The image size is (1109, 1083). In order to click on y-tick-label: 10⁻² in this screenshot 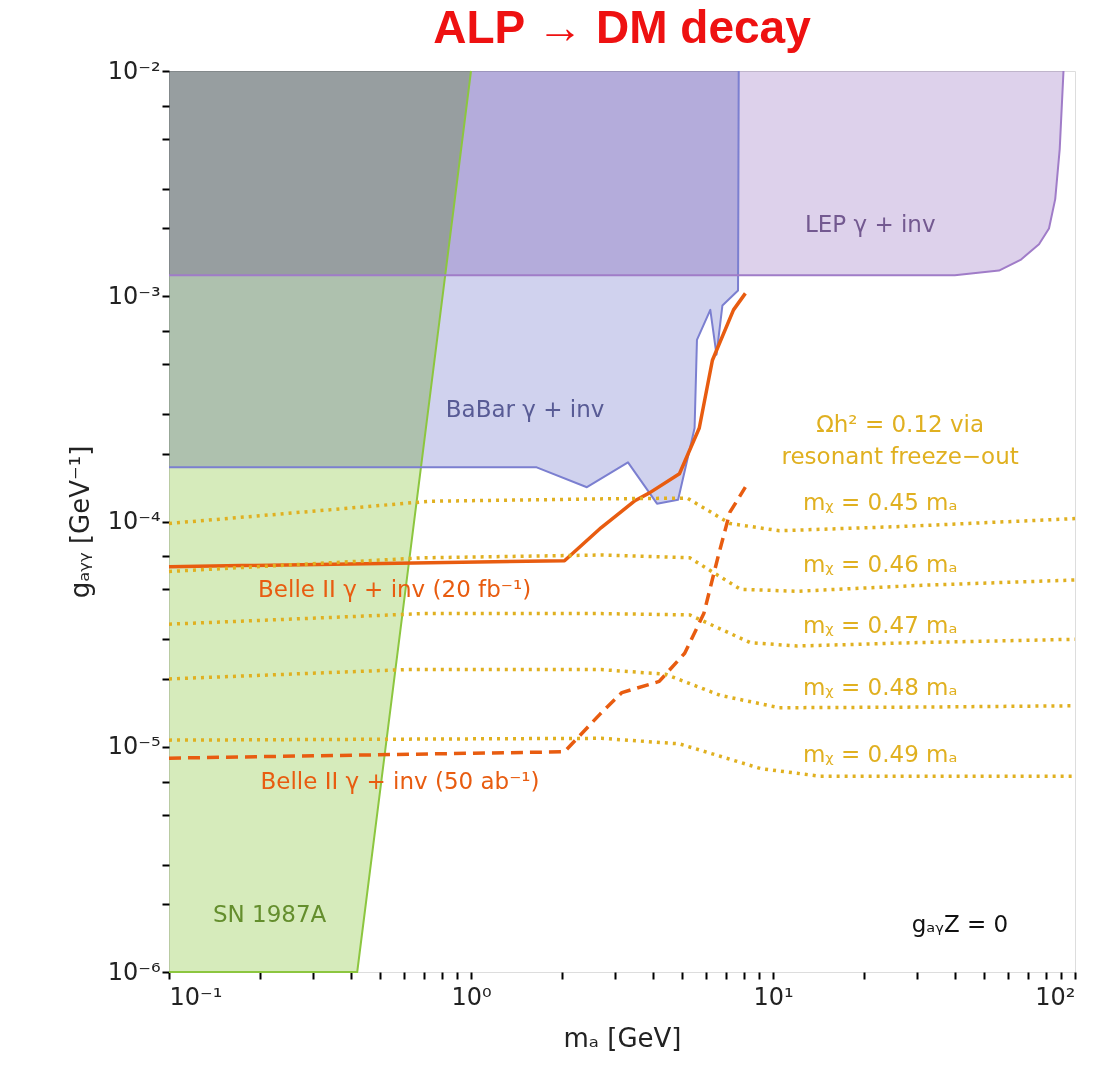, I will do `click(134, 70)`.